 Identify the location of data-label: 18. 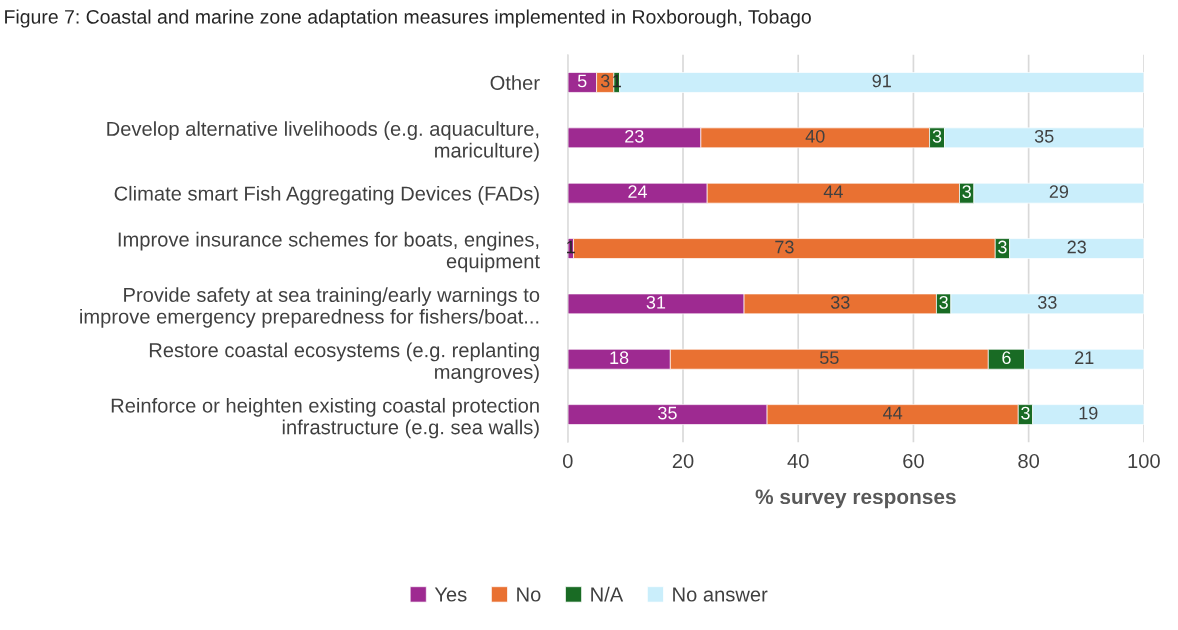
(619, 358).